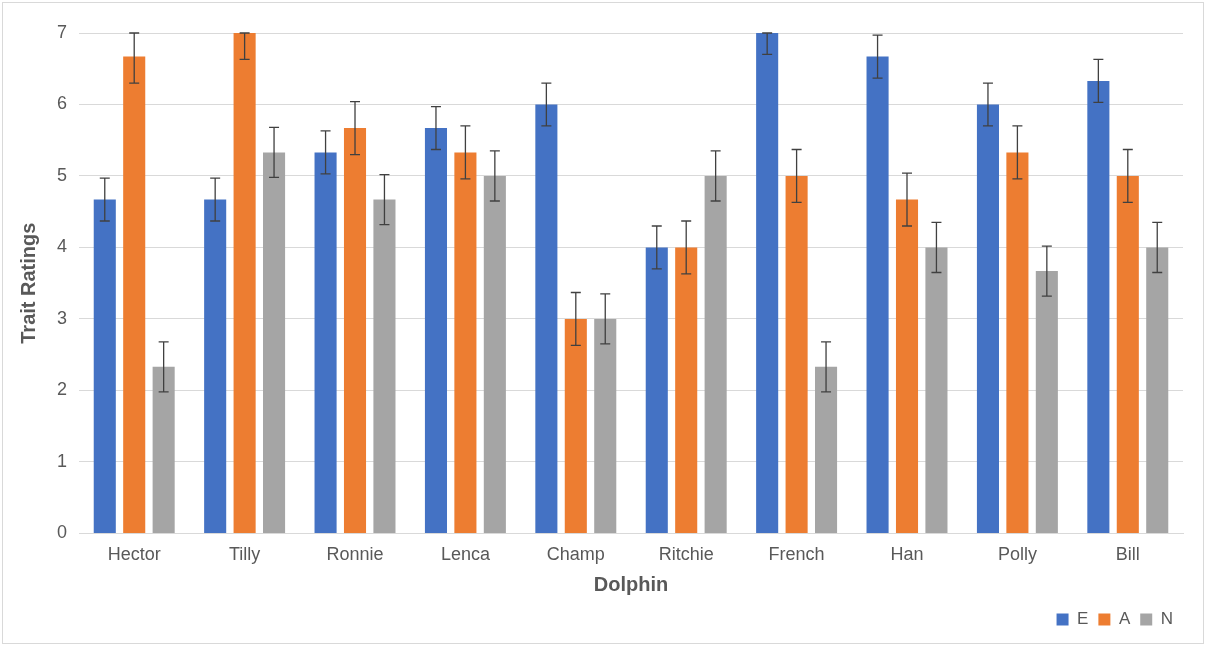  I want to click on y-tick-label: 5, so click(62, 174).